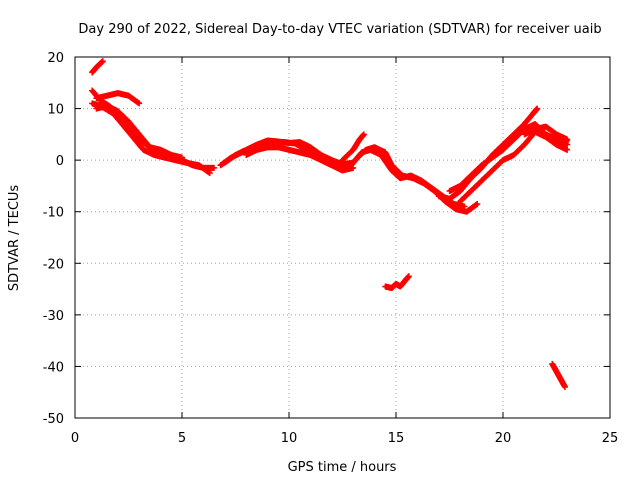  Describe the element at coordinates (610, 438) in the screenshot. I see `x-tick-label: 25` at that location.